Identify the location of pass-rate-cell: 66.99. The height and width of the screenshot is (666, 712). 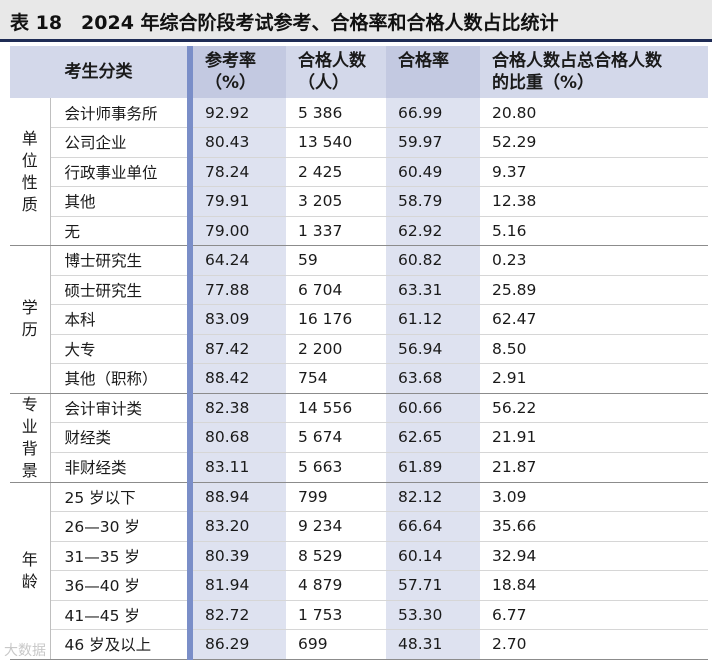
(433, 113).